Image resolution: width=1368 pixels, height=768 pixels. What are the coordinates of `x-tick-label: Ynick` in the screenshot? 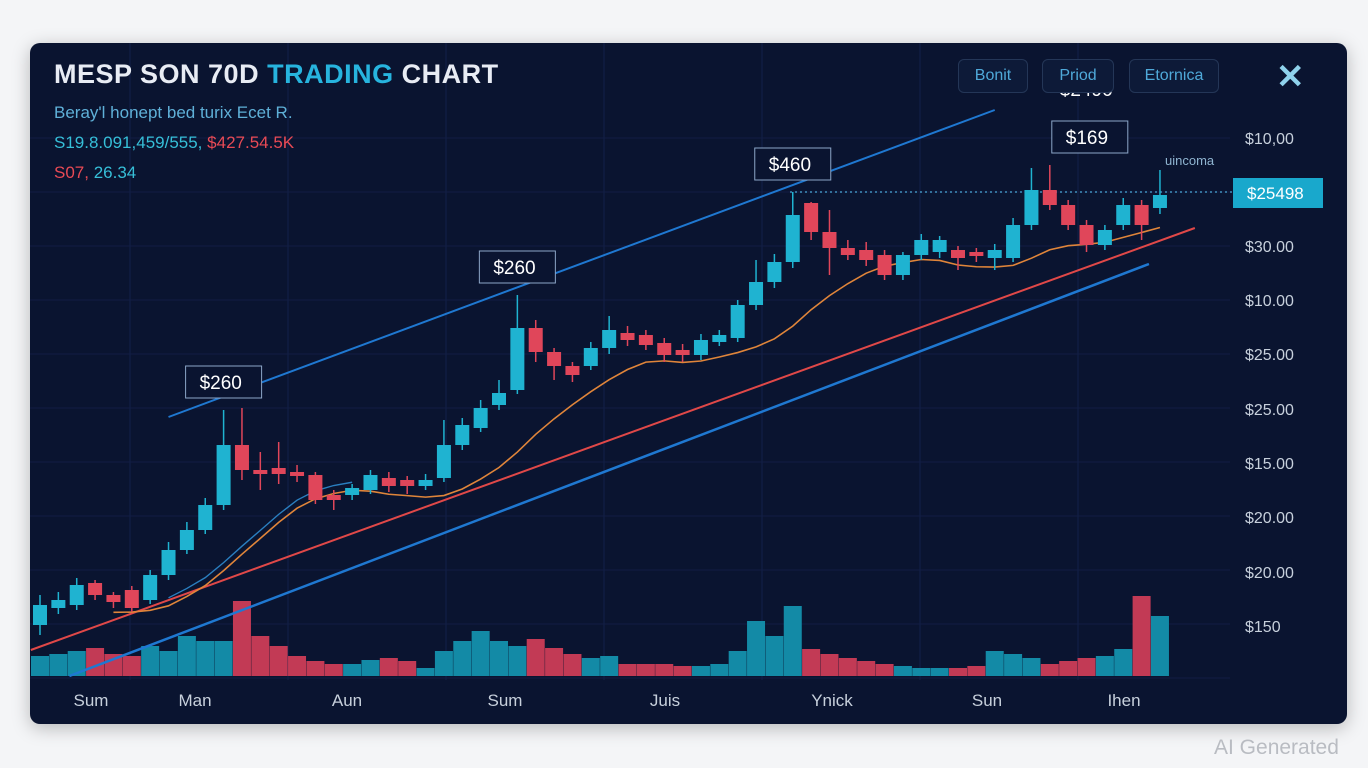 It's located at (832, 700).